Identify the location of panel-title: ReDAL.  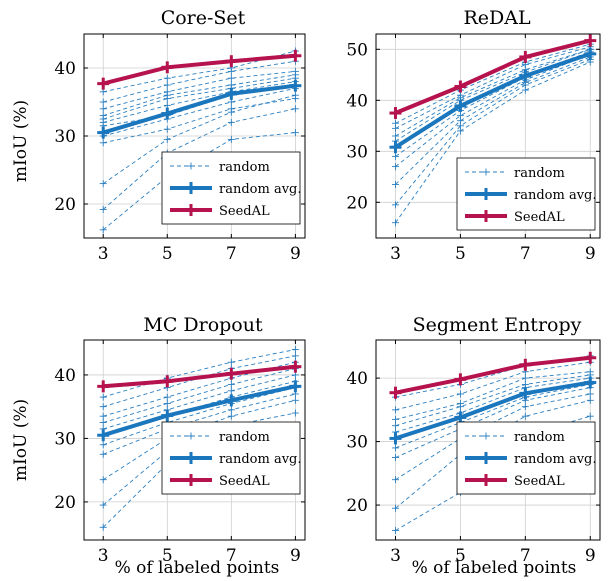
(497, 18).